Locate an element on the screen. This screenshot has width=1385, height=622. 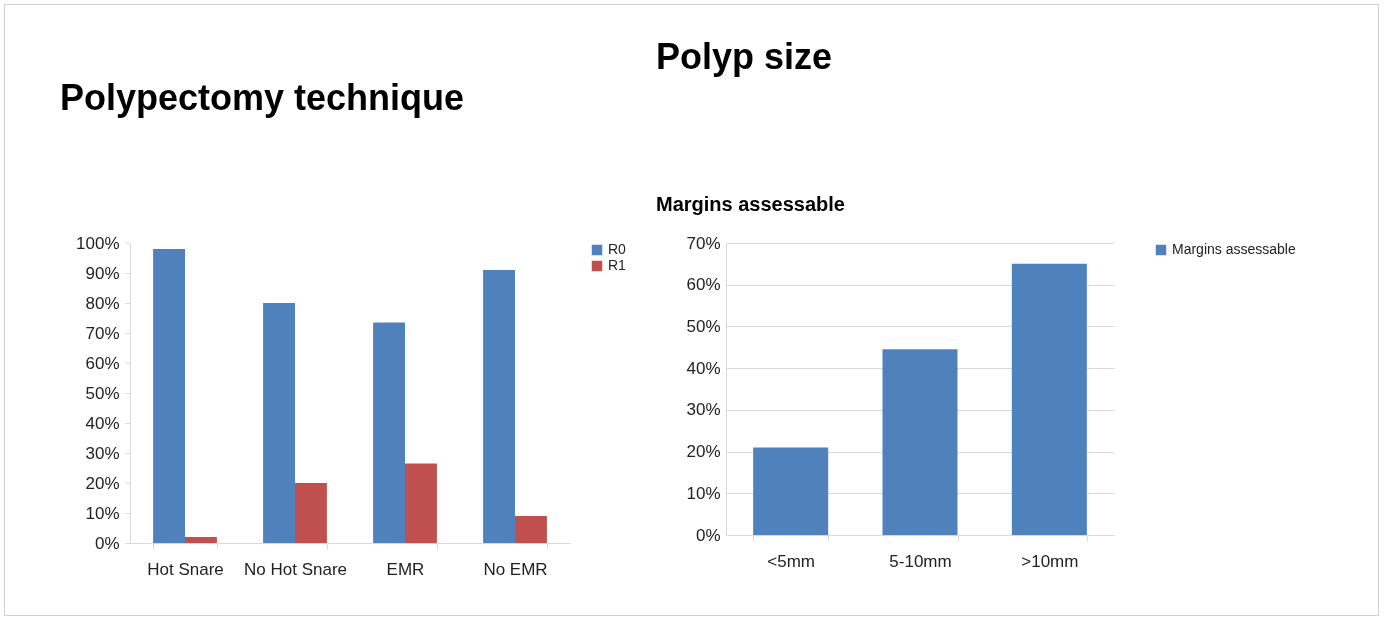
y-tick-label: 80% is located at coordinates (102, 303).